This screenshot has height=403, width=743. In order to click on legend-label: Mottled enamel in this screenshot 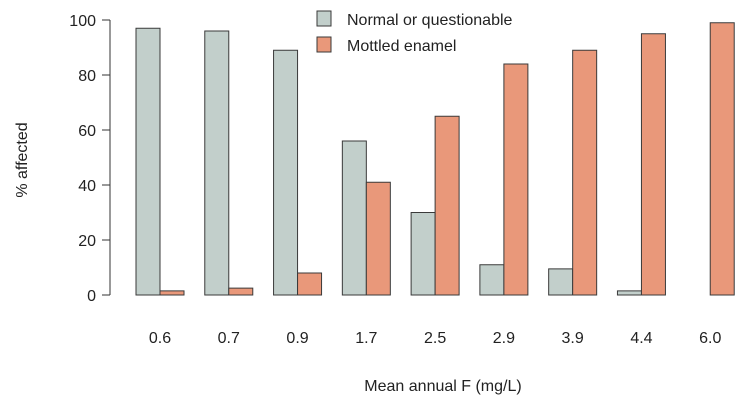, I will do `click(401, 46)`.